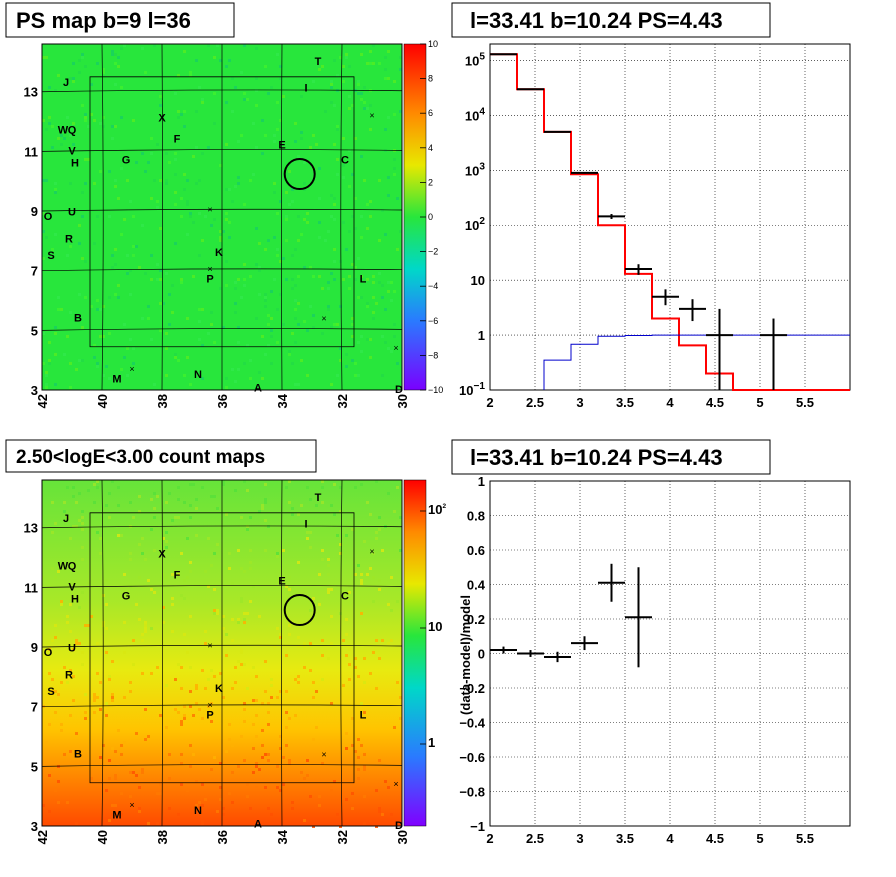 This screenshot has height=877, width=896. What do you see at coordinates (72, 213) in the screenshot?
I see `source-label-u: U` at bounding box center [72, 213].